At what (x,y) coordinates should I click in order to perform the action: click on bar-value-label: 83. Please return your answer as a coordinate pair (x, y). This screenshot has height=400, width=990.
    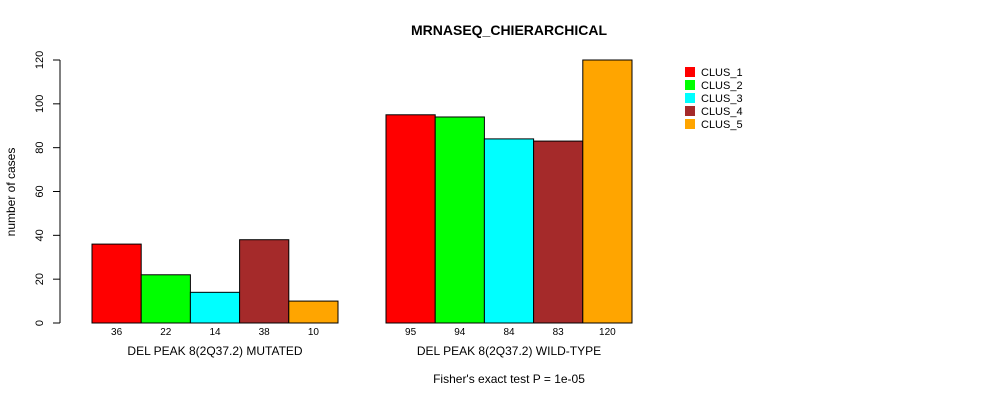
    Looking at the image, I should click on (559, 332).